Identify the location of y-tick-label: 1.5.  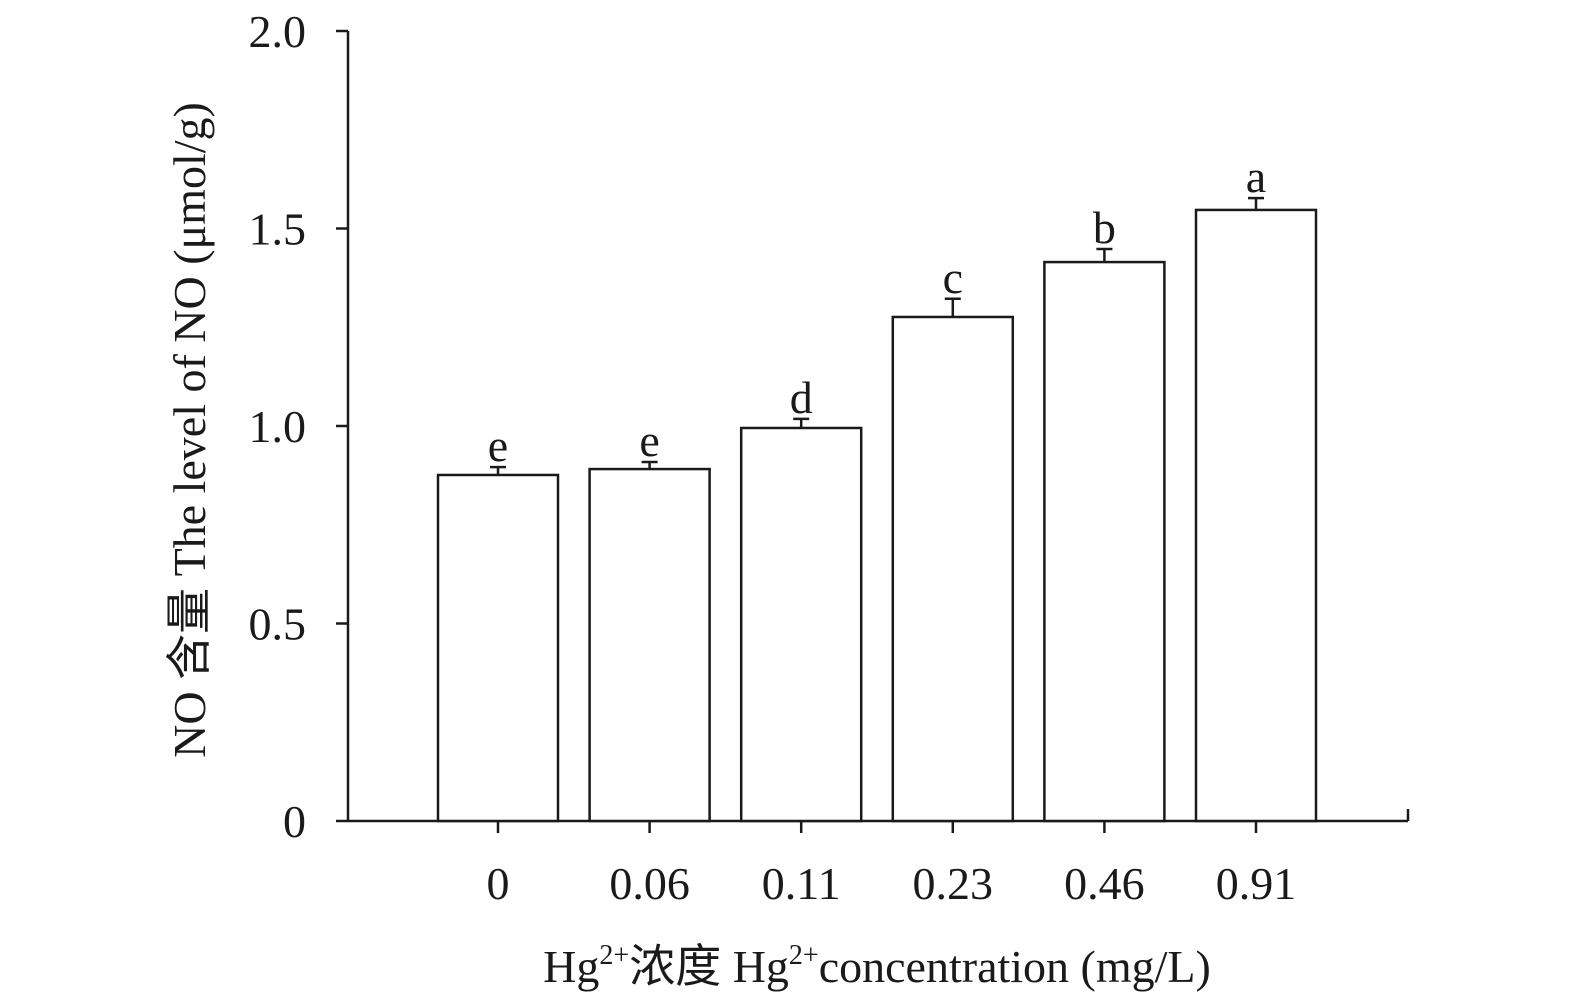
(278, 229).